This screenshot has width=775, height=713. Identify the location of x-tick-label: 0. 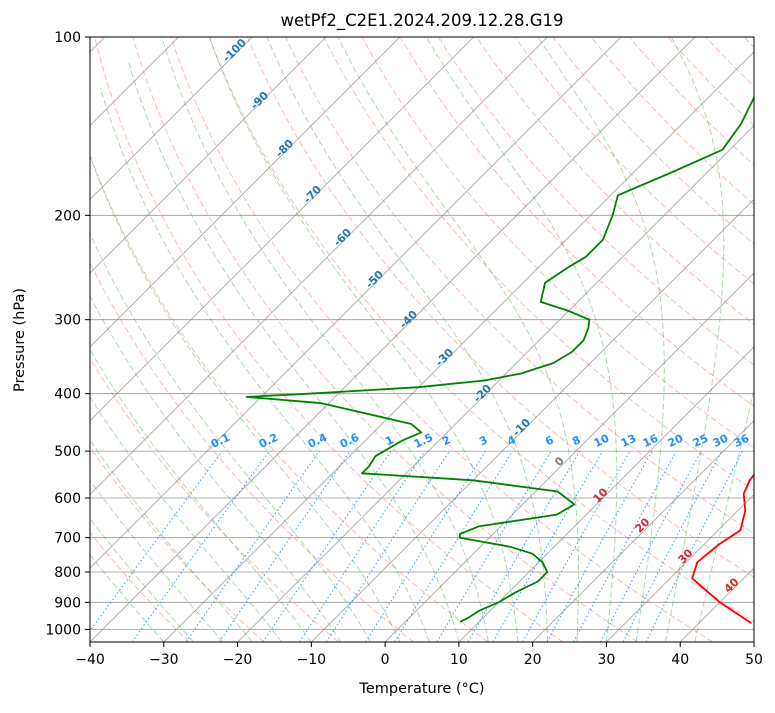
(385, 660).